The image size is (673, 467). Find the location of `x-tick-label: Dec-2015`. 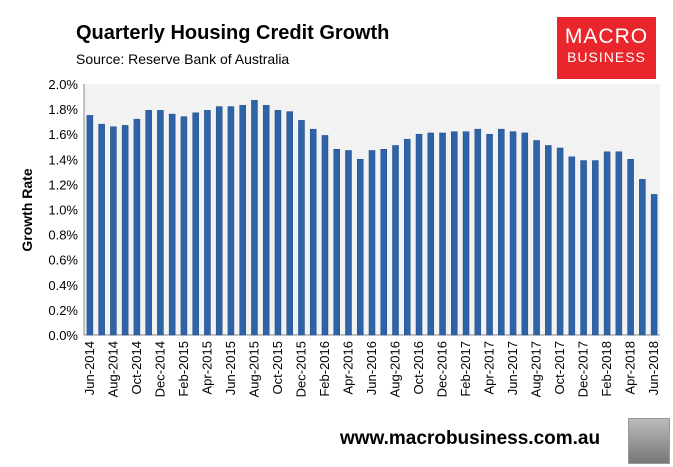

x-tick-label: Dec-2015 is located at coordinates (300, 369).